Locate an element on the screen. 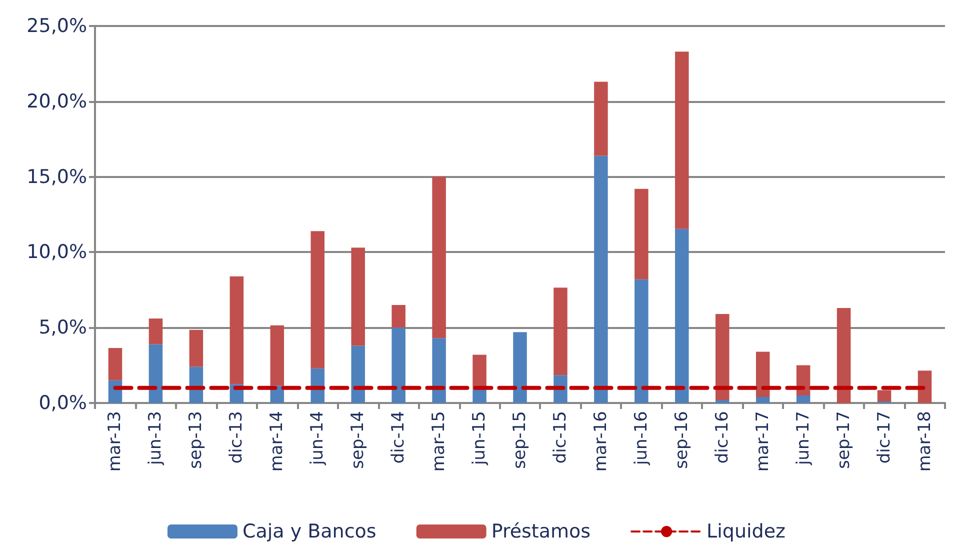  x-tick-label: mar-14 is located at coordinates (277, 441).